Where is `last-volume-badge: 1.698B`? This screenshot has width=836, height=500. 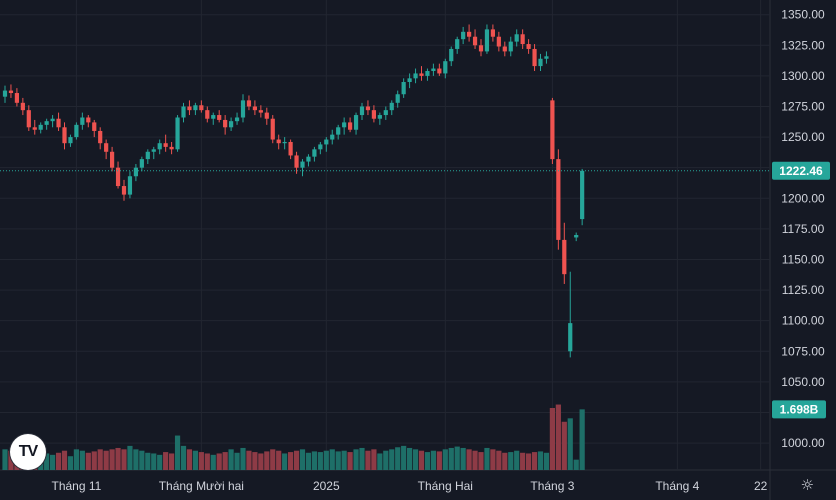
last-volume-badge: 1.698B is located at coordinates (799, 409).